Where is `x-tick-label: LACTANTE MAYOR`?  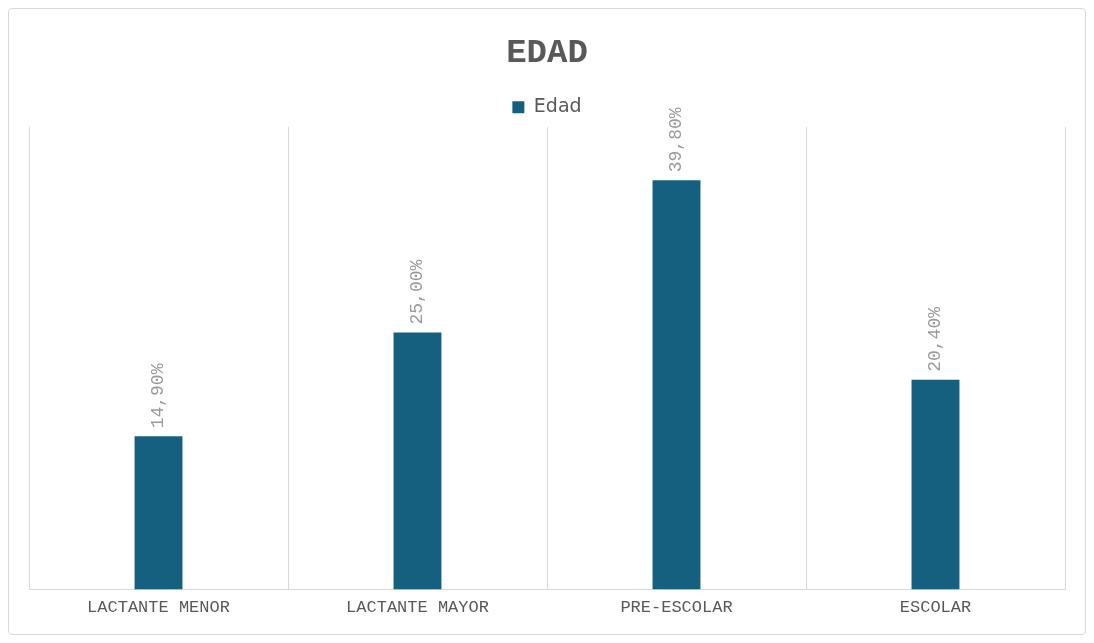 x-tick-label: LACTANTE MAYOR is located at coordinates (417, 608).